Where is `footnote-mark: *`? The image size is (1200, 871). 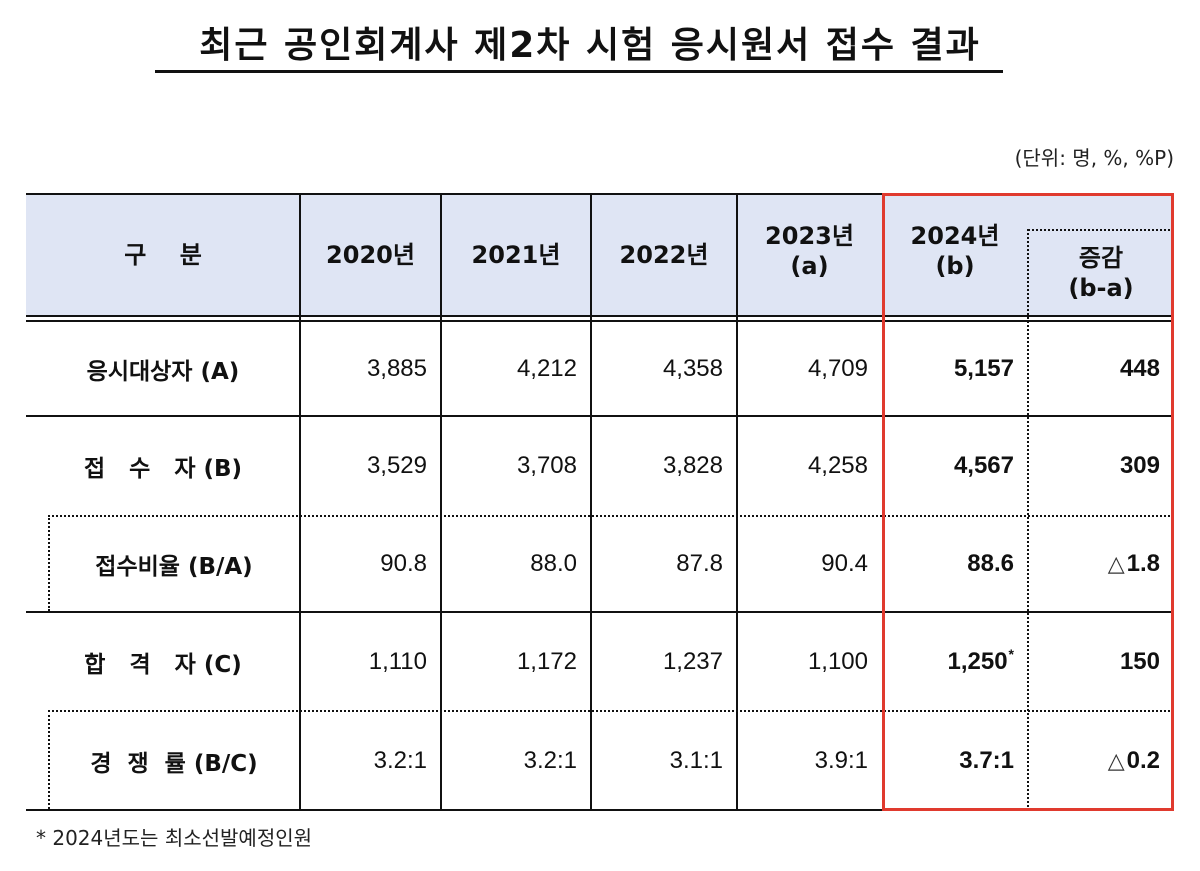 footnote-mark: * is located at coordinates (1011, 653).